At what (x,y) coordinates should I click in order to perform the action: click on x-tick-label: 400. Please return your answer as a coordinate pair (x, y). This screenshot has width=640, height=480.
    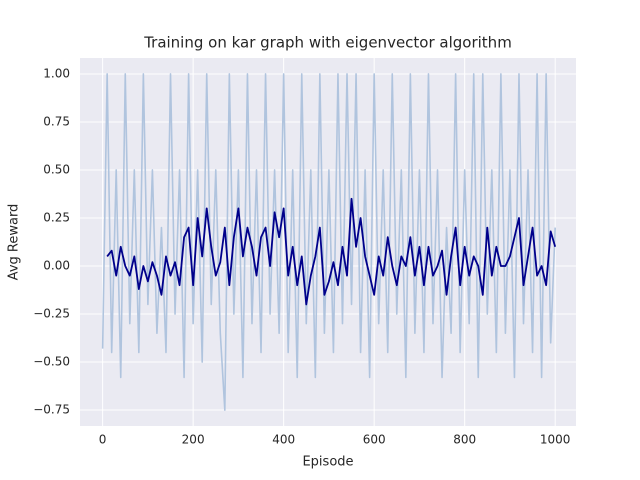
    Looking at the image, I should click on (283, 440).